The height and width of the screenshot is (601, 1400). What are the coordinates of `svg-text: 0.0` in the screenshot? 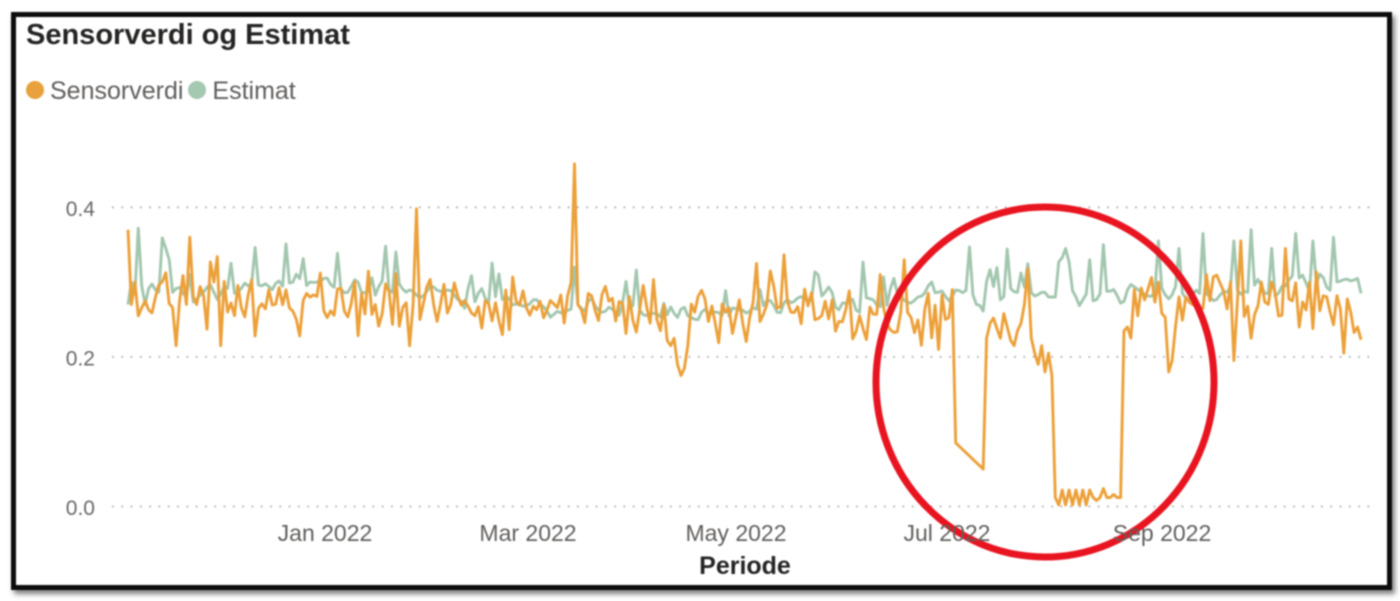 It's located at (80, 508).